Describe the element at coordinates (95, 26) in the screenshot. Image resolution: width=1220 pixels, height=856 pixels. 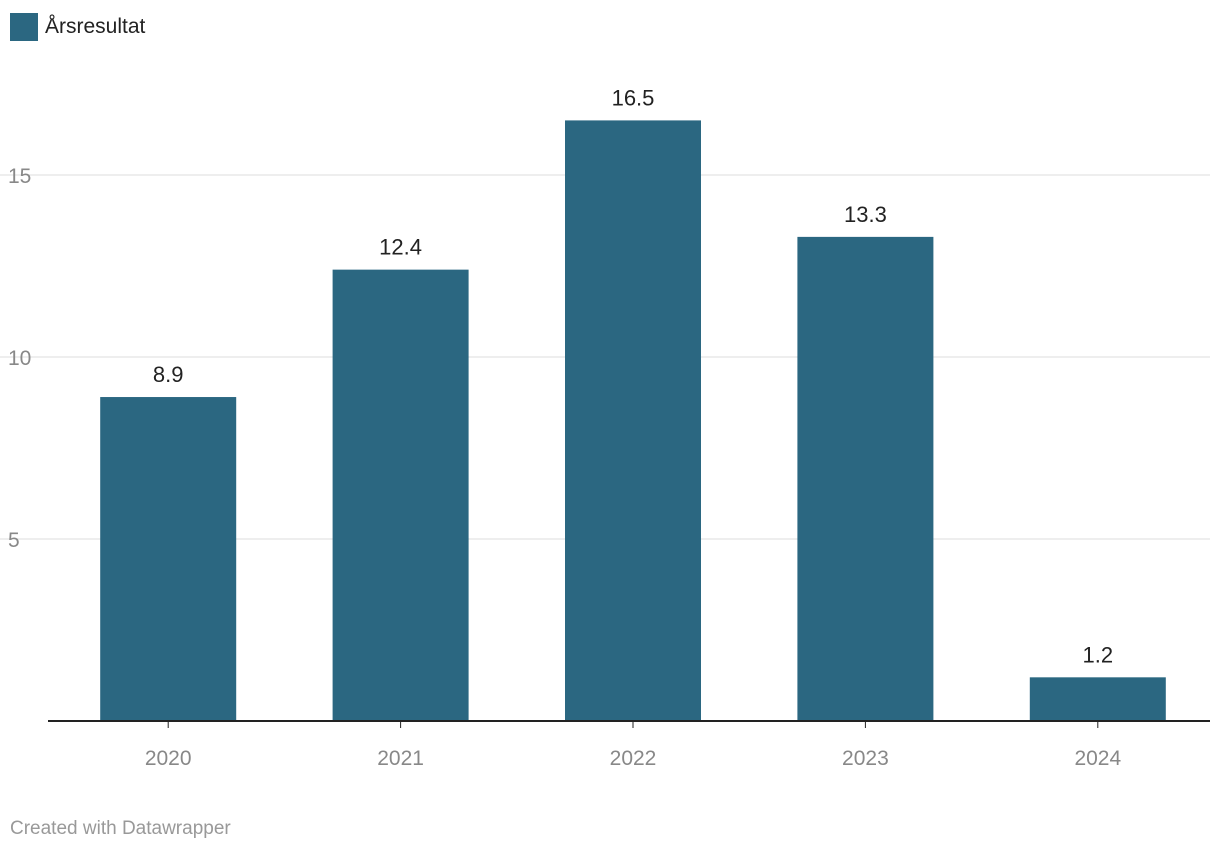
I see `legend-label: Årsresultat` at that location.